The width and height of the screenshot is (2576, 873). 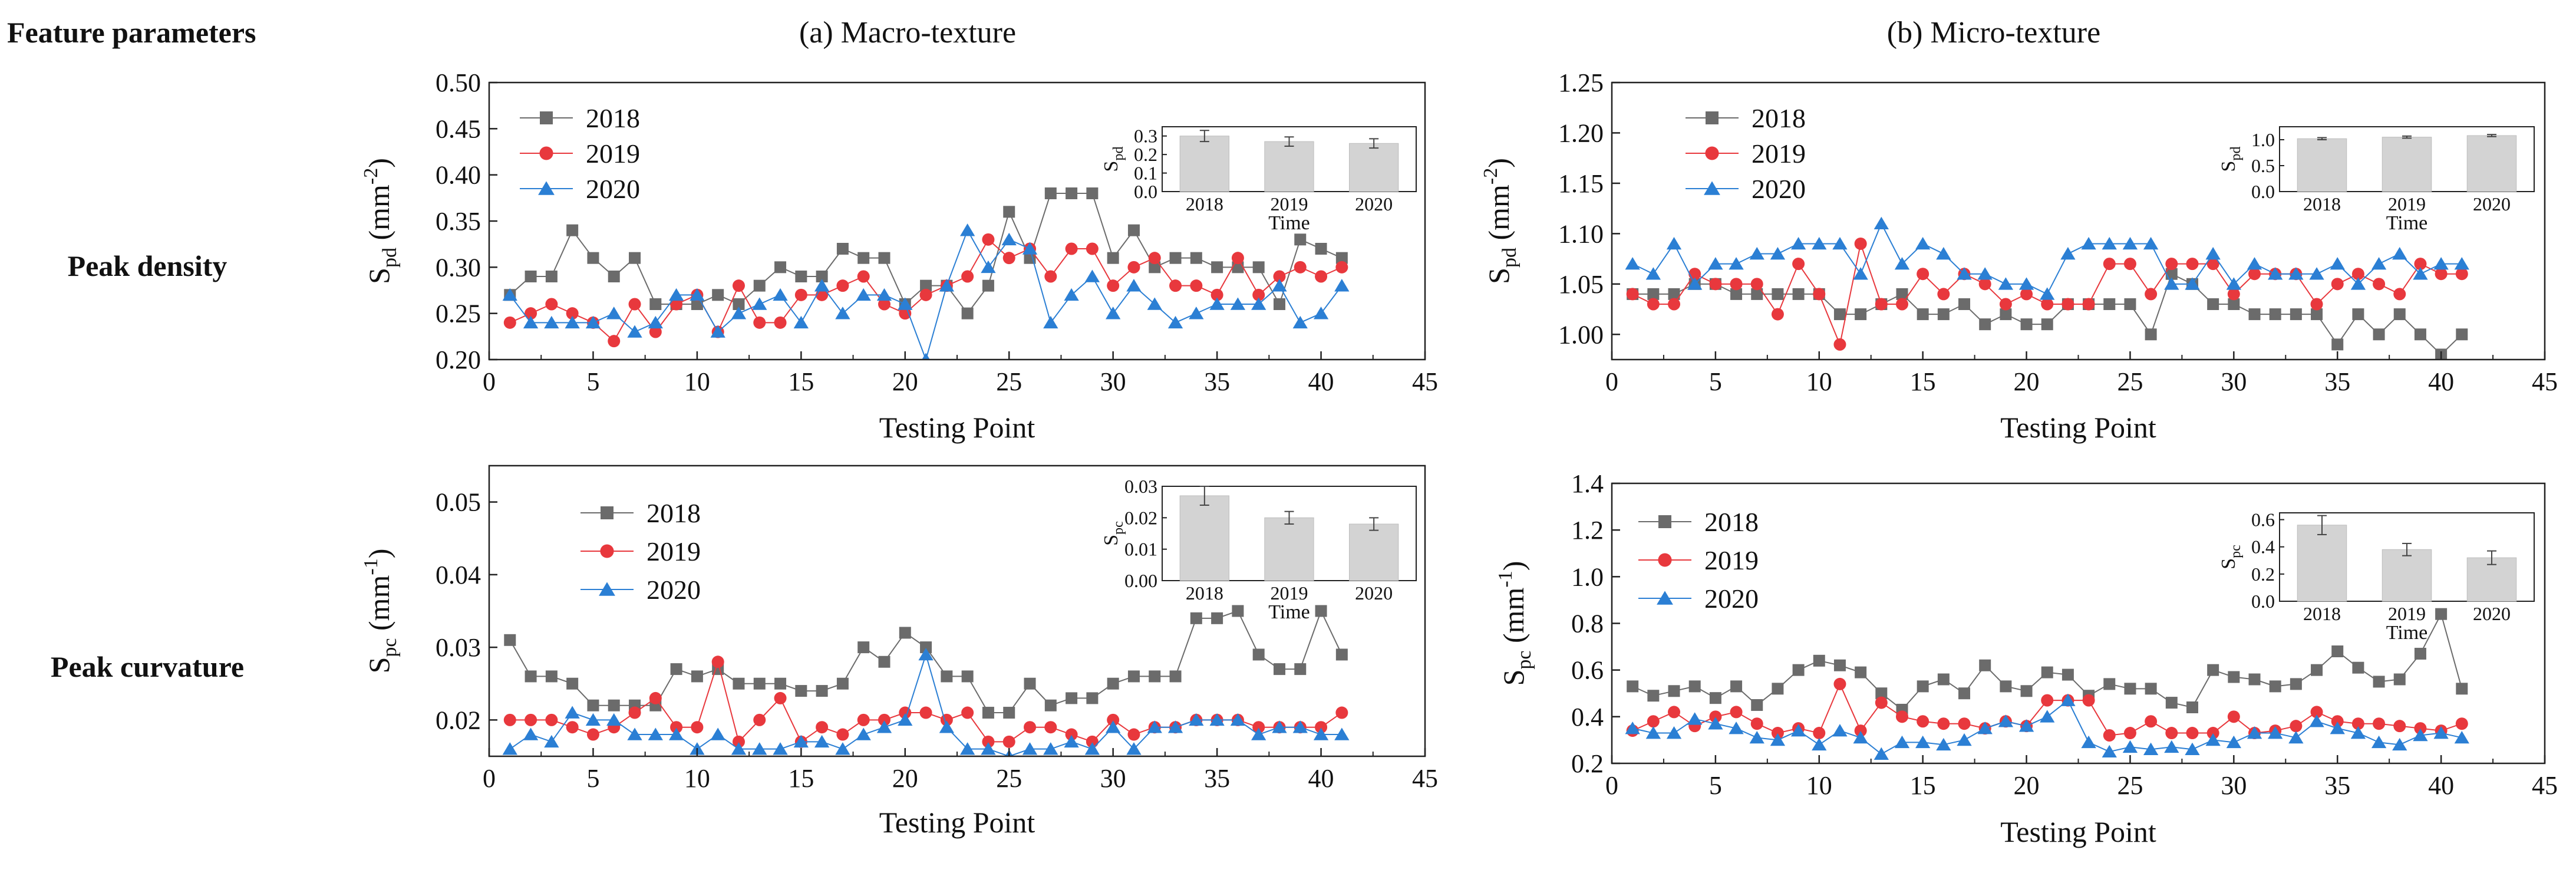 What do you see at coordinates (378, 607) in the screenshot?
I see `chart-data-2-ylabel-unit: (mm` at bounding box center [378, 607].